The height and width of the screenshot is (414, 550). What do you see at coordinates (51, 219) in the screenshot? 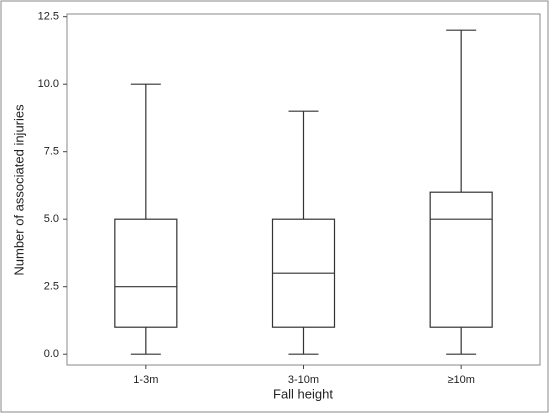
I see `y-tick-label: 5.0` at bounding box center [51, 219].